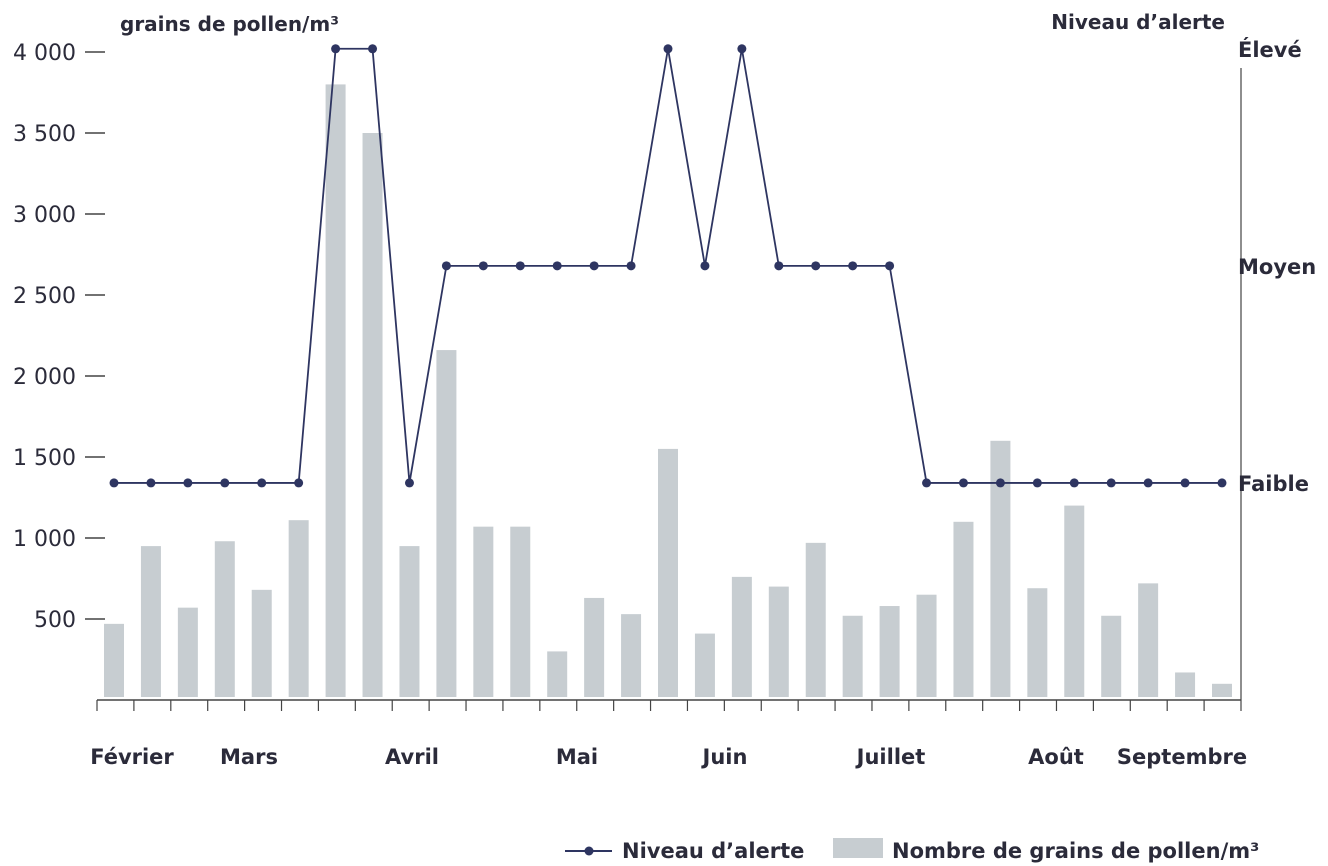  What do you see at coordinates (890, 757) in the screenshot?
I see `month-label-6: Juillet` at bounding box center [890, 757].